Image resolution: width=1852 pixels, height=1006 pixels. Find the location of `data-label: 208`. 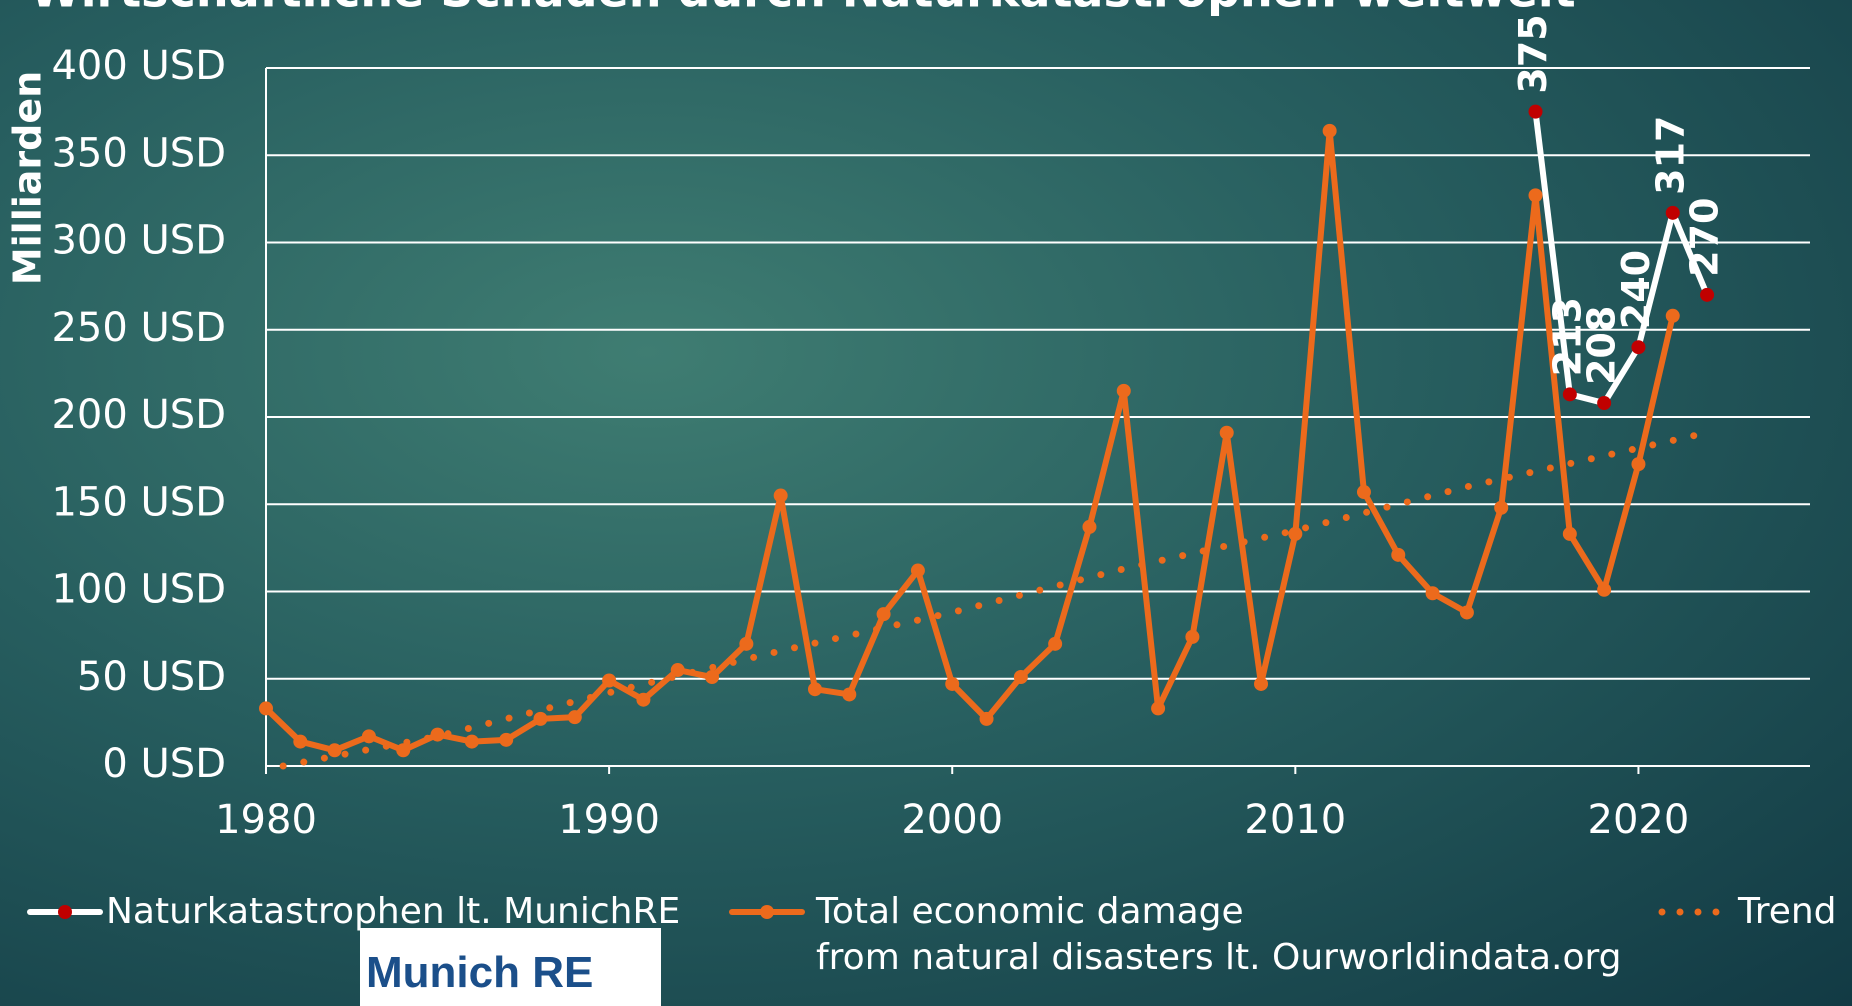

data-label: 208 is located at coordinates (1602, 345).